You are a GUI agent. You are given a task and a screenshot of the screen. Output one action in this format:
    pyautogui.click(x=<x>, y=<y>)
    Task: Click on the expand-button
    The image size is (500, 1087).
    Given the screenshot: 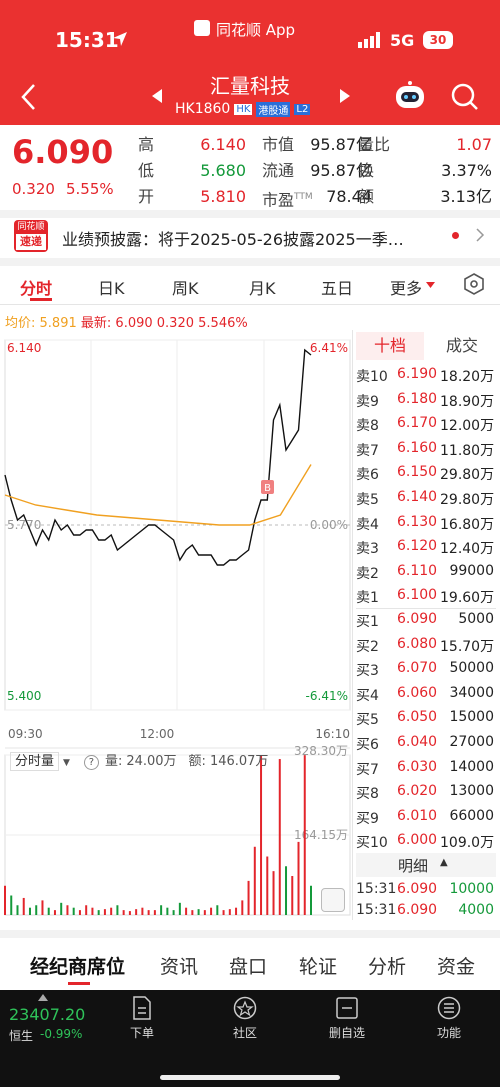 What is the action you would take?
    pyautogui.click(x=333, y=900)
    